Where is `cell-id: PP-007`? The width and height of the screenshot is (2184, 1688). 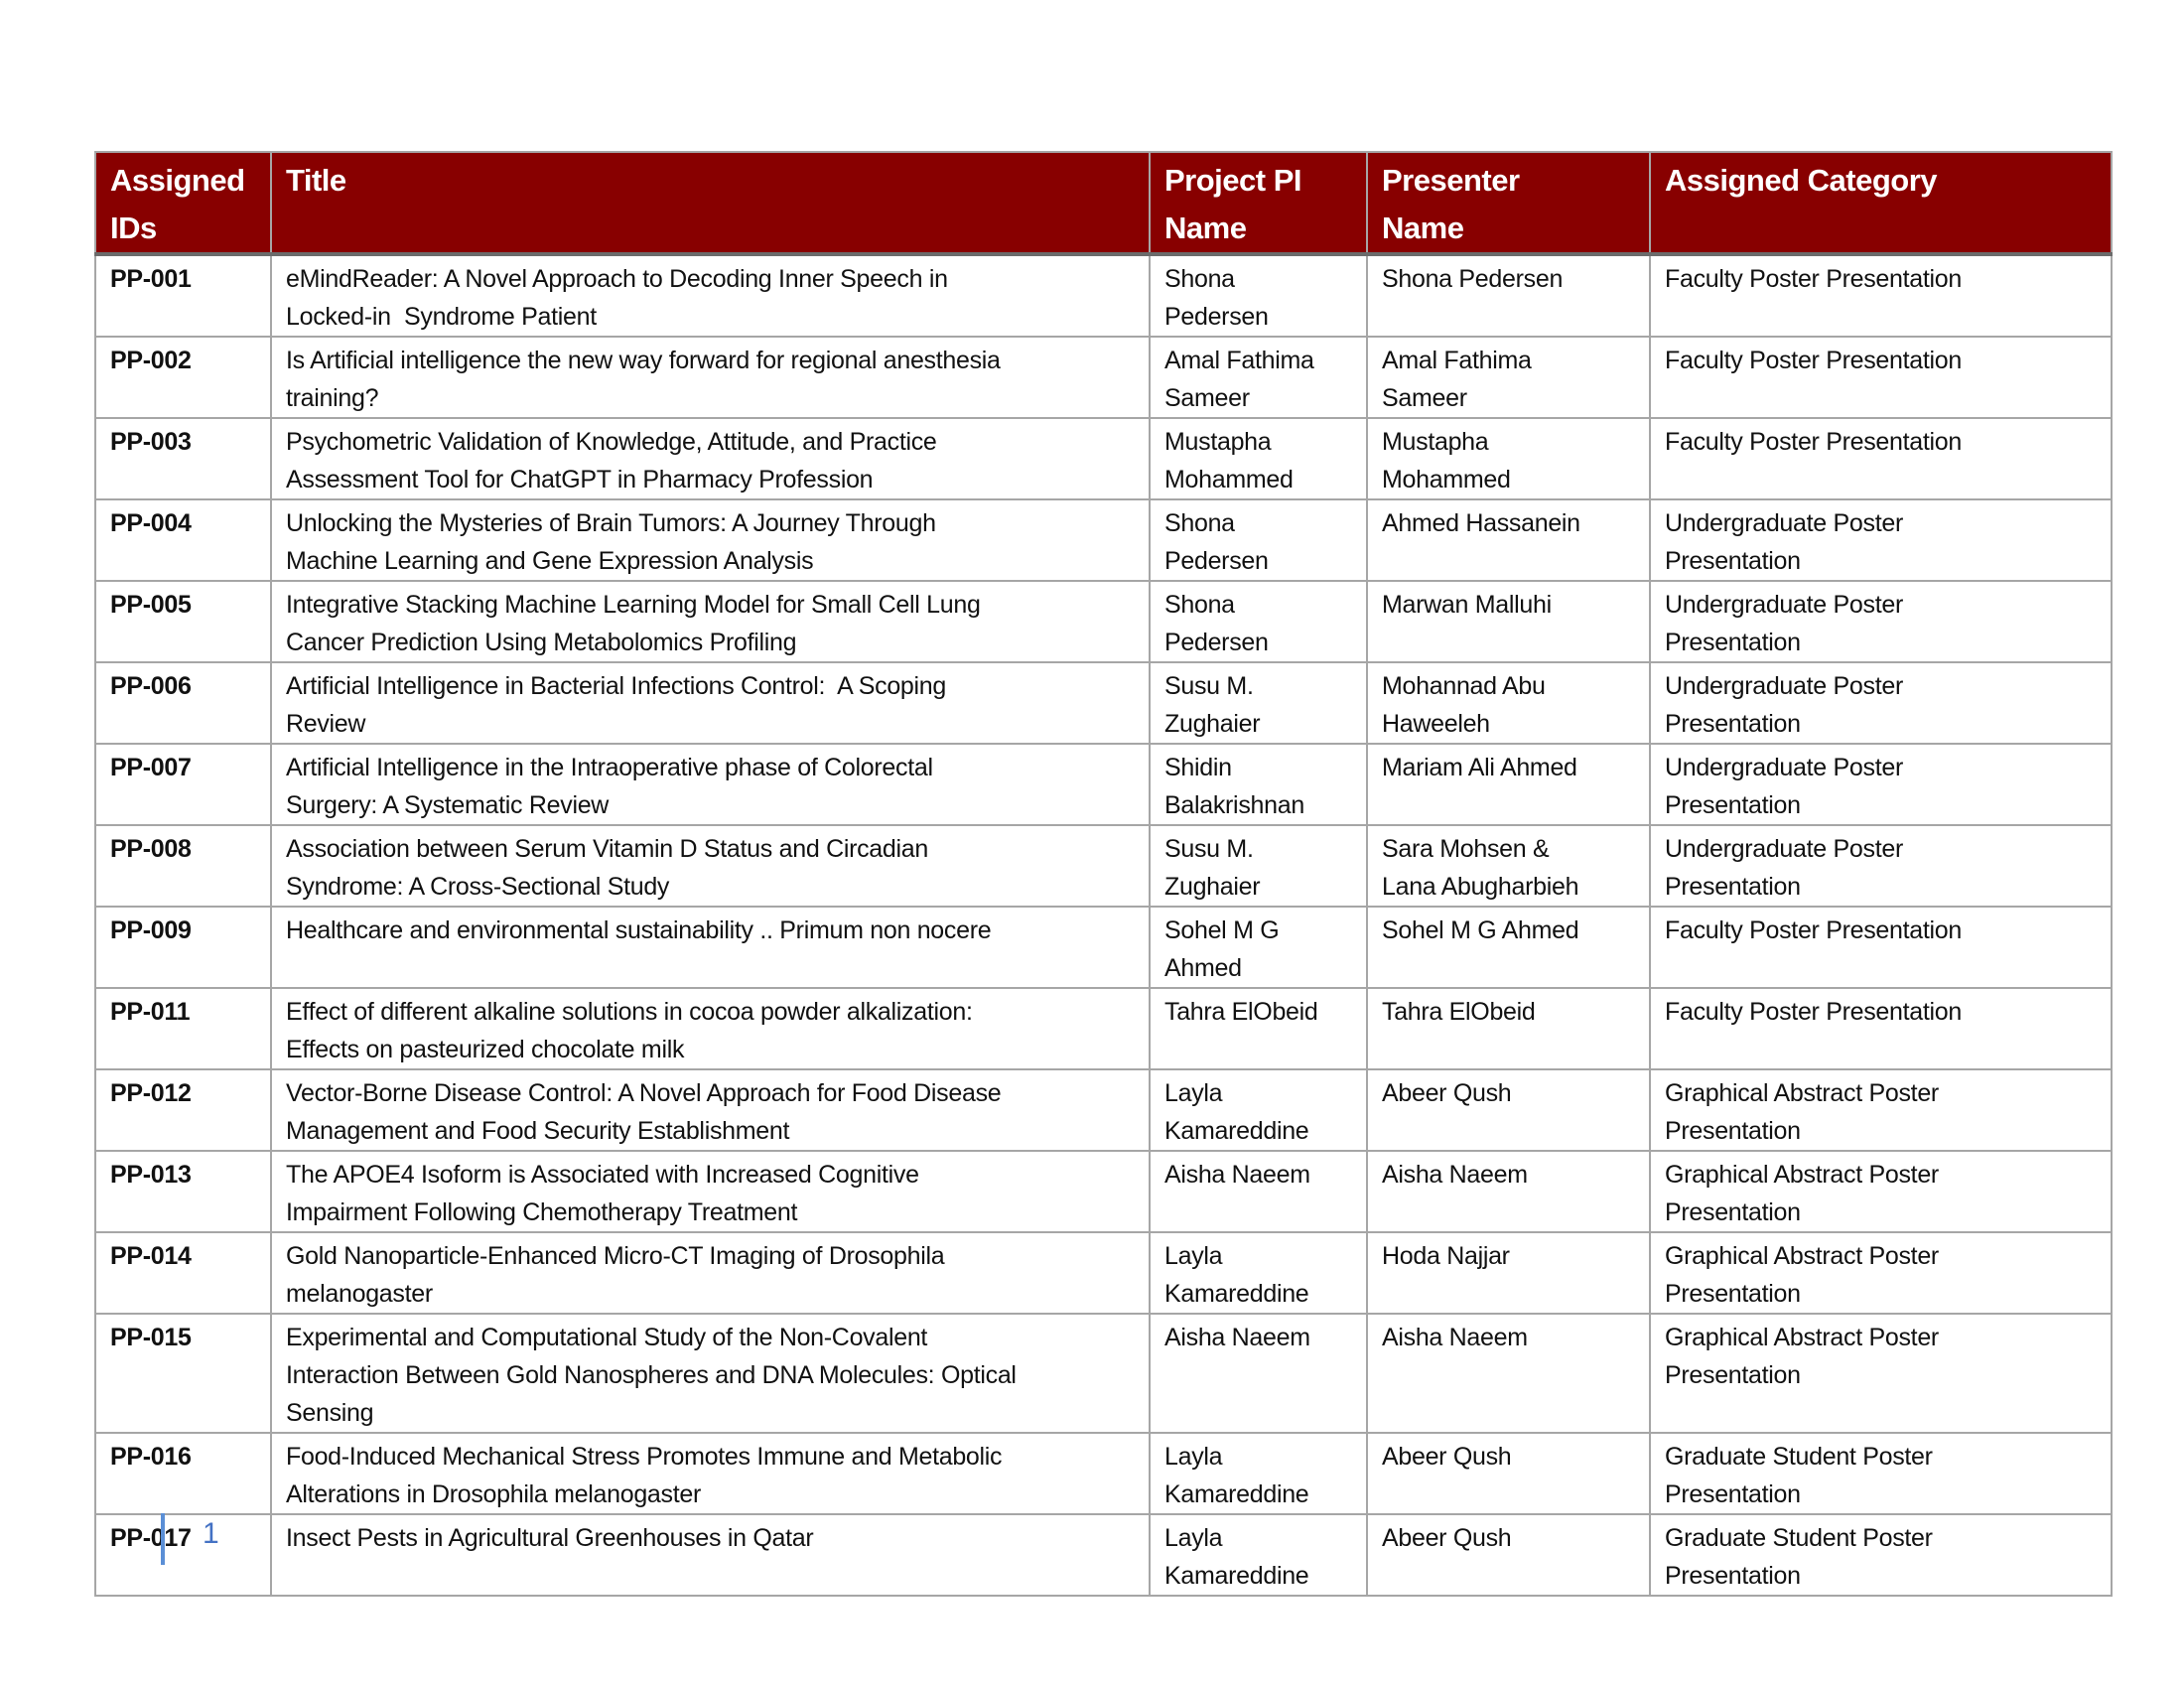 cell-id: PP-007 is located at coordinates (183, 784).